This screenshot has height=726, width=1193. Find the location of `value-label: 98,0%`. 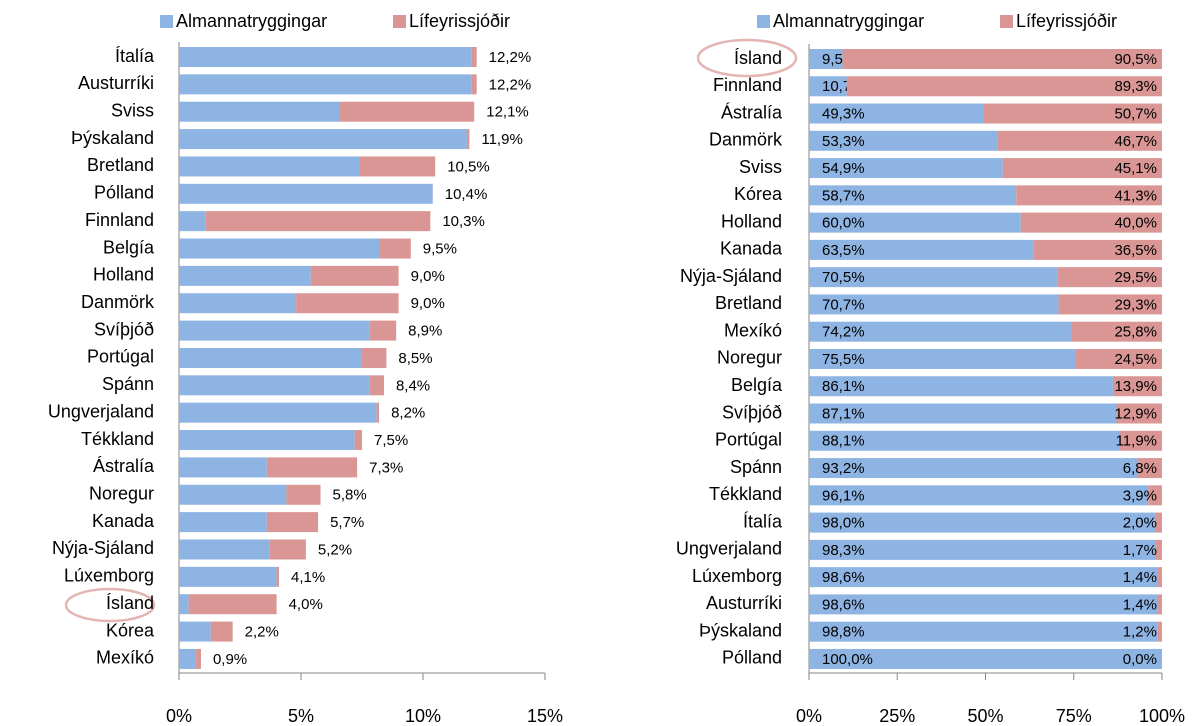

value-label: 98,0% is located at coordinates (843, 523).